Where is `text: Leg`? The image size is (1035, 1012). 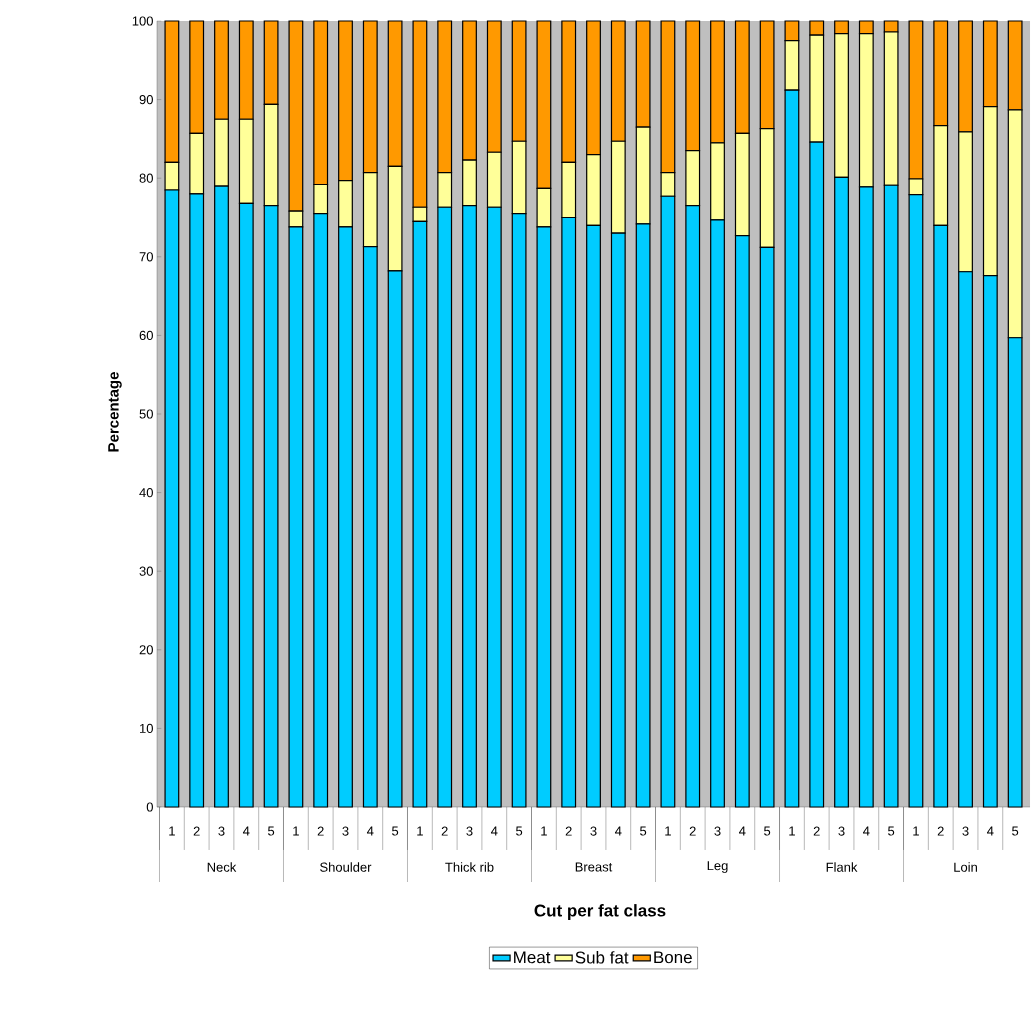
text: Leg is located at coordinates (717, 867).